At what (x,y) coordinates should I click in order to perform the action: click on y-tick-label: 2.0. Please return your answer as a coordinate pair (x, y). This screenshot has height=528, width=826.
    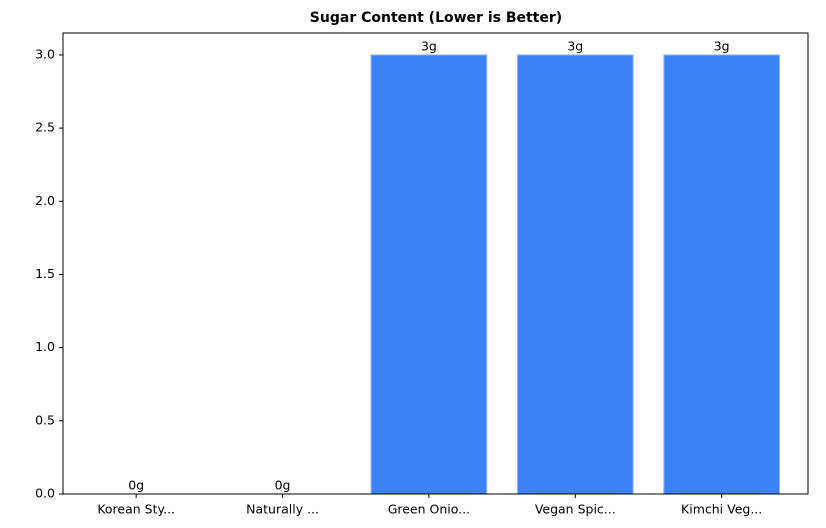
    Looking at the image, I should click on (45, 200).